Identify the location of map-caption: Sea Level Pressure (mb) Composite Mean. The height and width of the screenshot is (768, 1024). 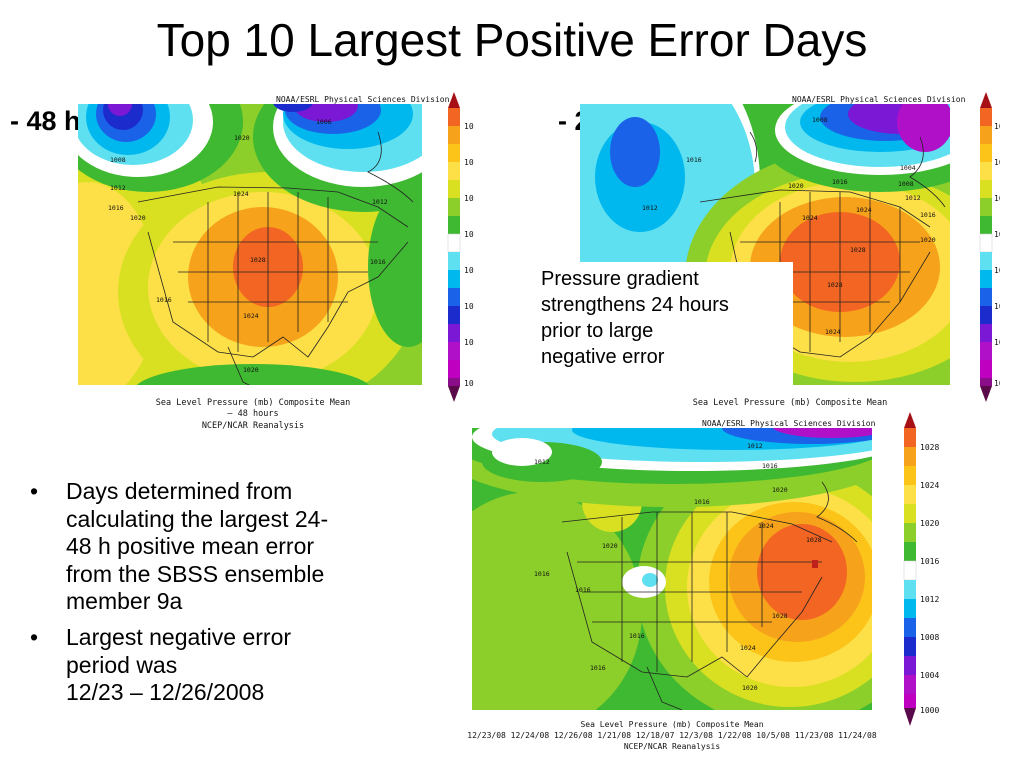
(790, 403).